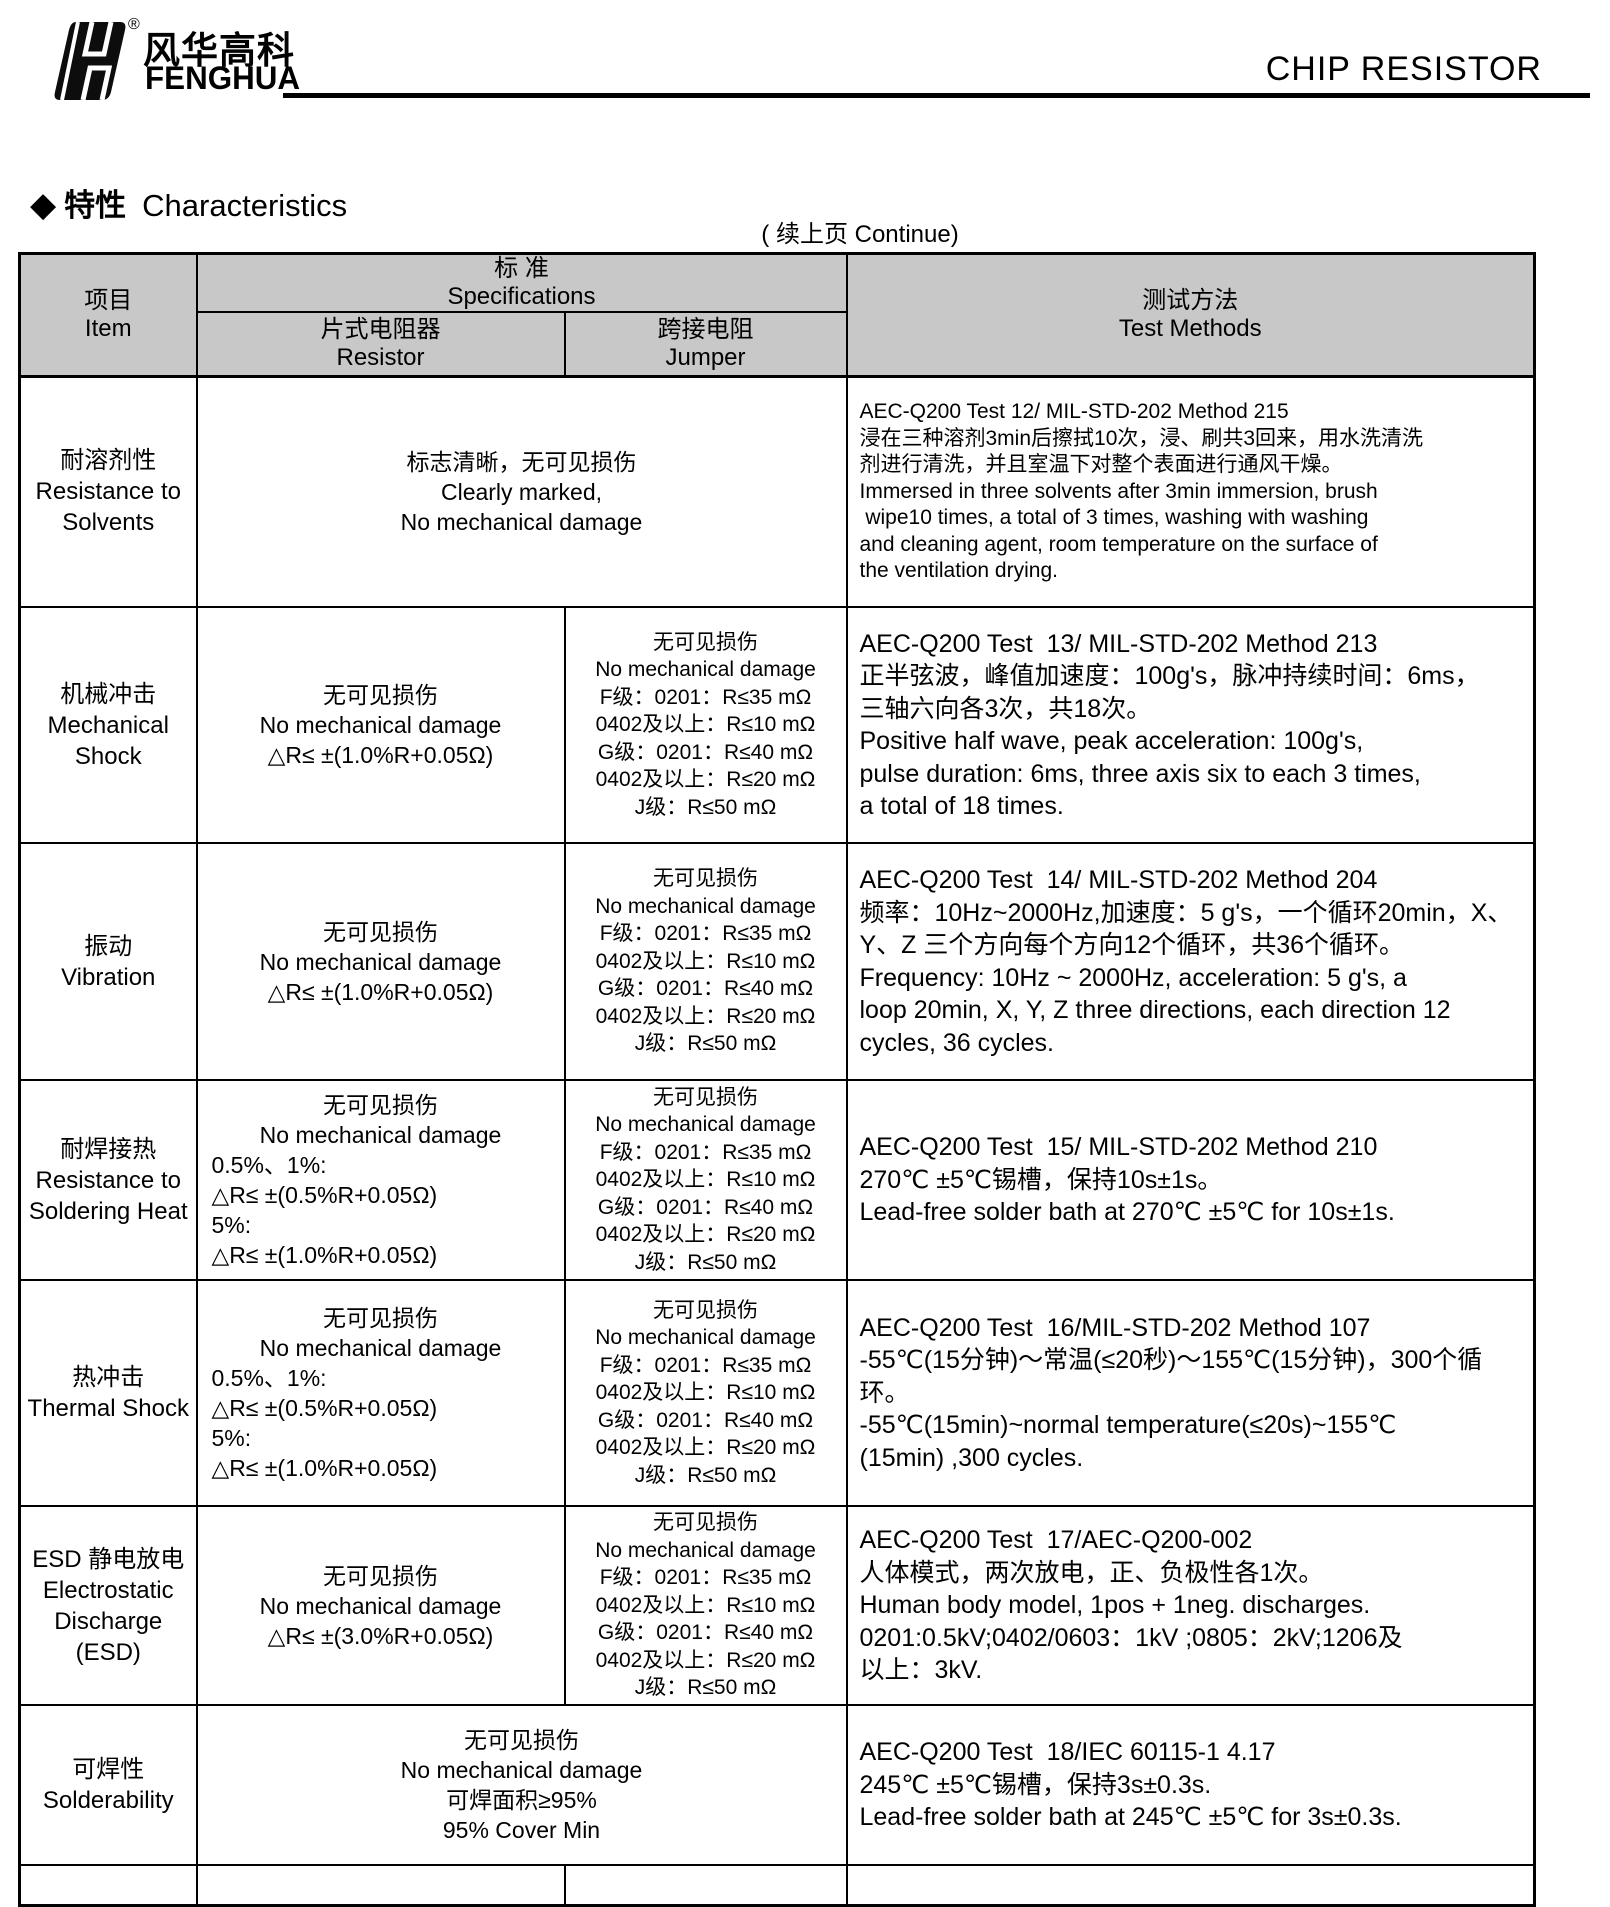  I want to click on item-label-line: Discharge, so click(108, 1621).